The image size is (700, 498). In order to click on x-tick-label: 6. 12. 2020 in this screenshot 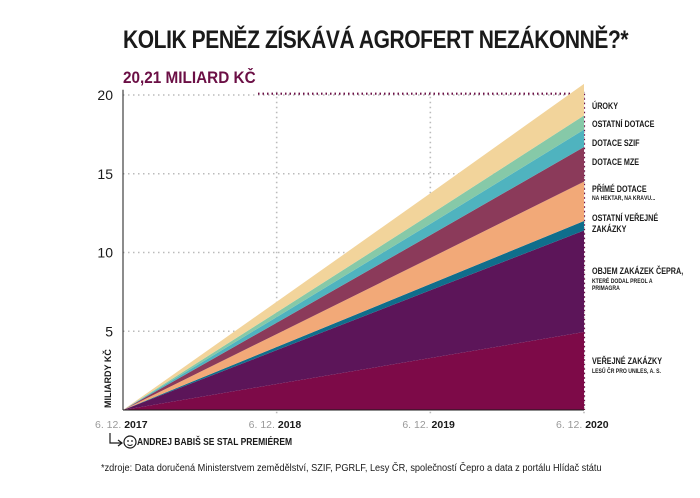, I will do `click(582, 425)`.